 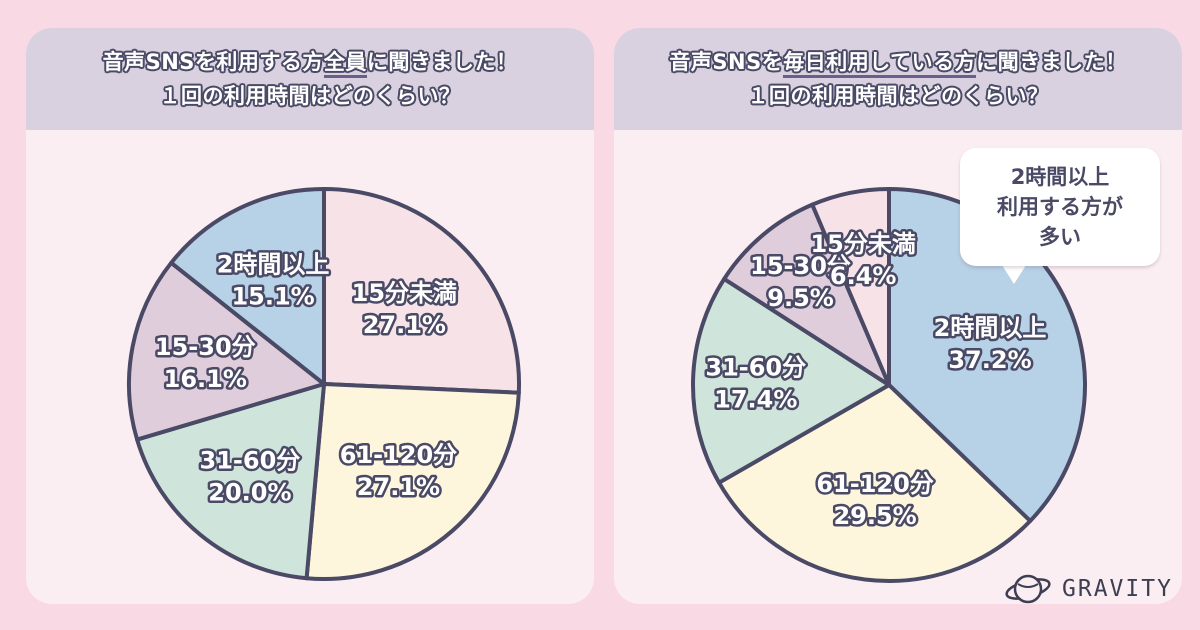 I want to click on callout-bubble: 2時間以上 利用する方が 多い, so click(x=1060, y=207).